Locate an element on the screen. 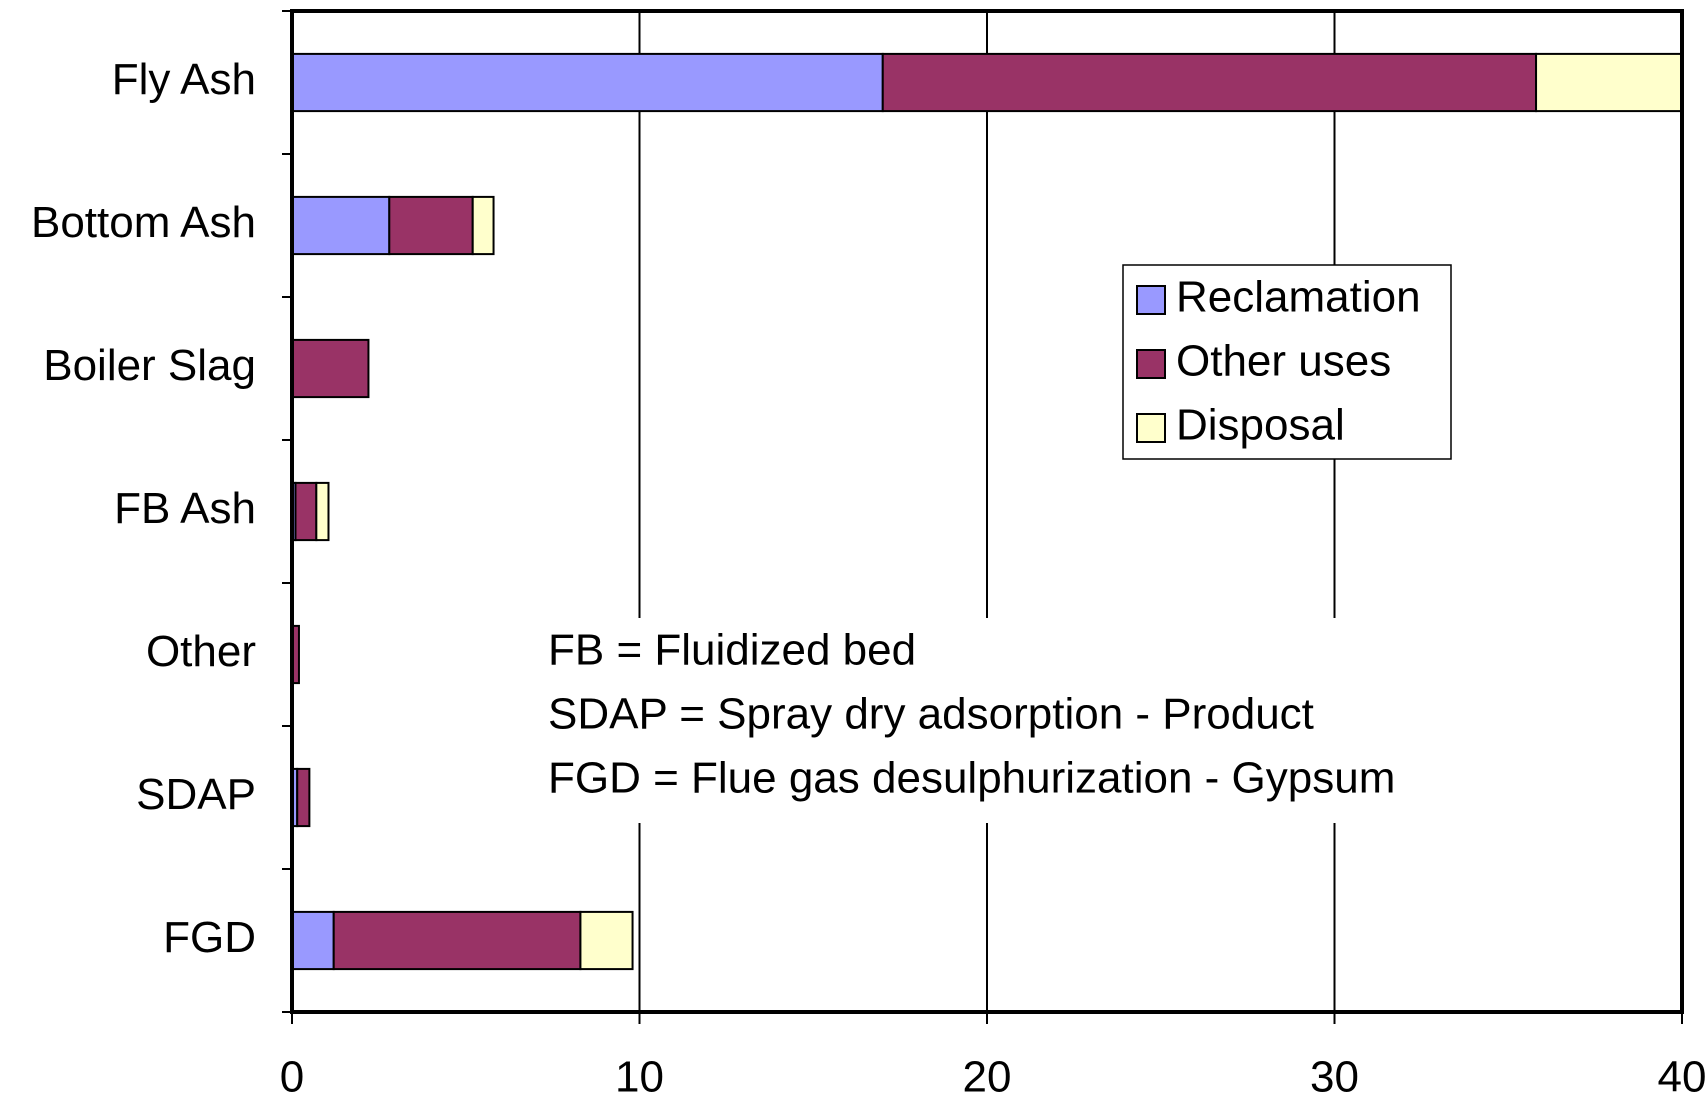 The width and height of the screenshot is (1706, 1095). legend-label: Other uses is located at coordinates (1283, 361).